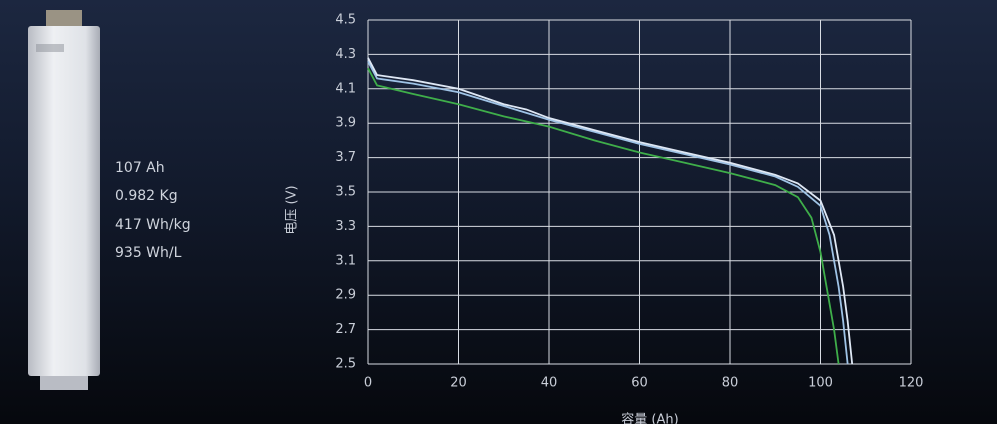 This screenshot has height=424, width=997. Describe the element at coordinates (153, 225) in the screenshot. I see `spec-text: 417 Wh/kg` at that location.